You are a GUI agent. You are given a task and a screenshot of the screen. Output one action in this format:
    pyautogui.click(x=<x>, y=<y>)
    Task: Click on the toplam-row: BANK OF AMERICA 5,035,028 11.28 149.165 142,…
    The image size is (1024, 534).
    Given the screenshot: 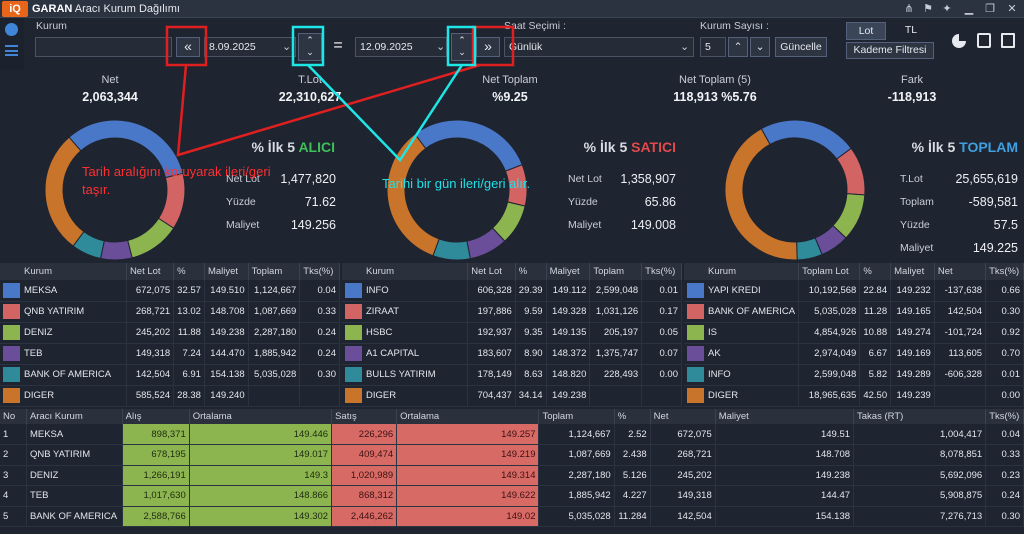 What is the action you would take?
    pyautogui.click(x=854, y=312)
    